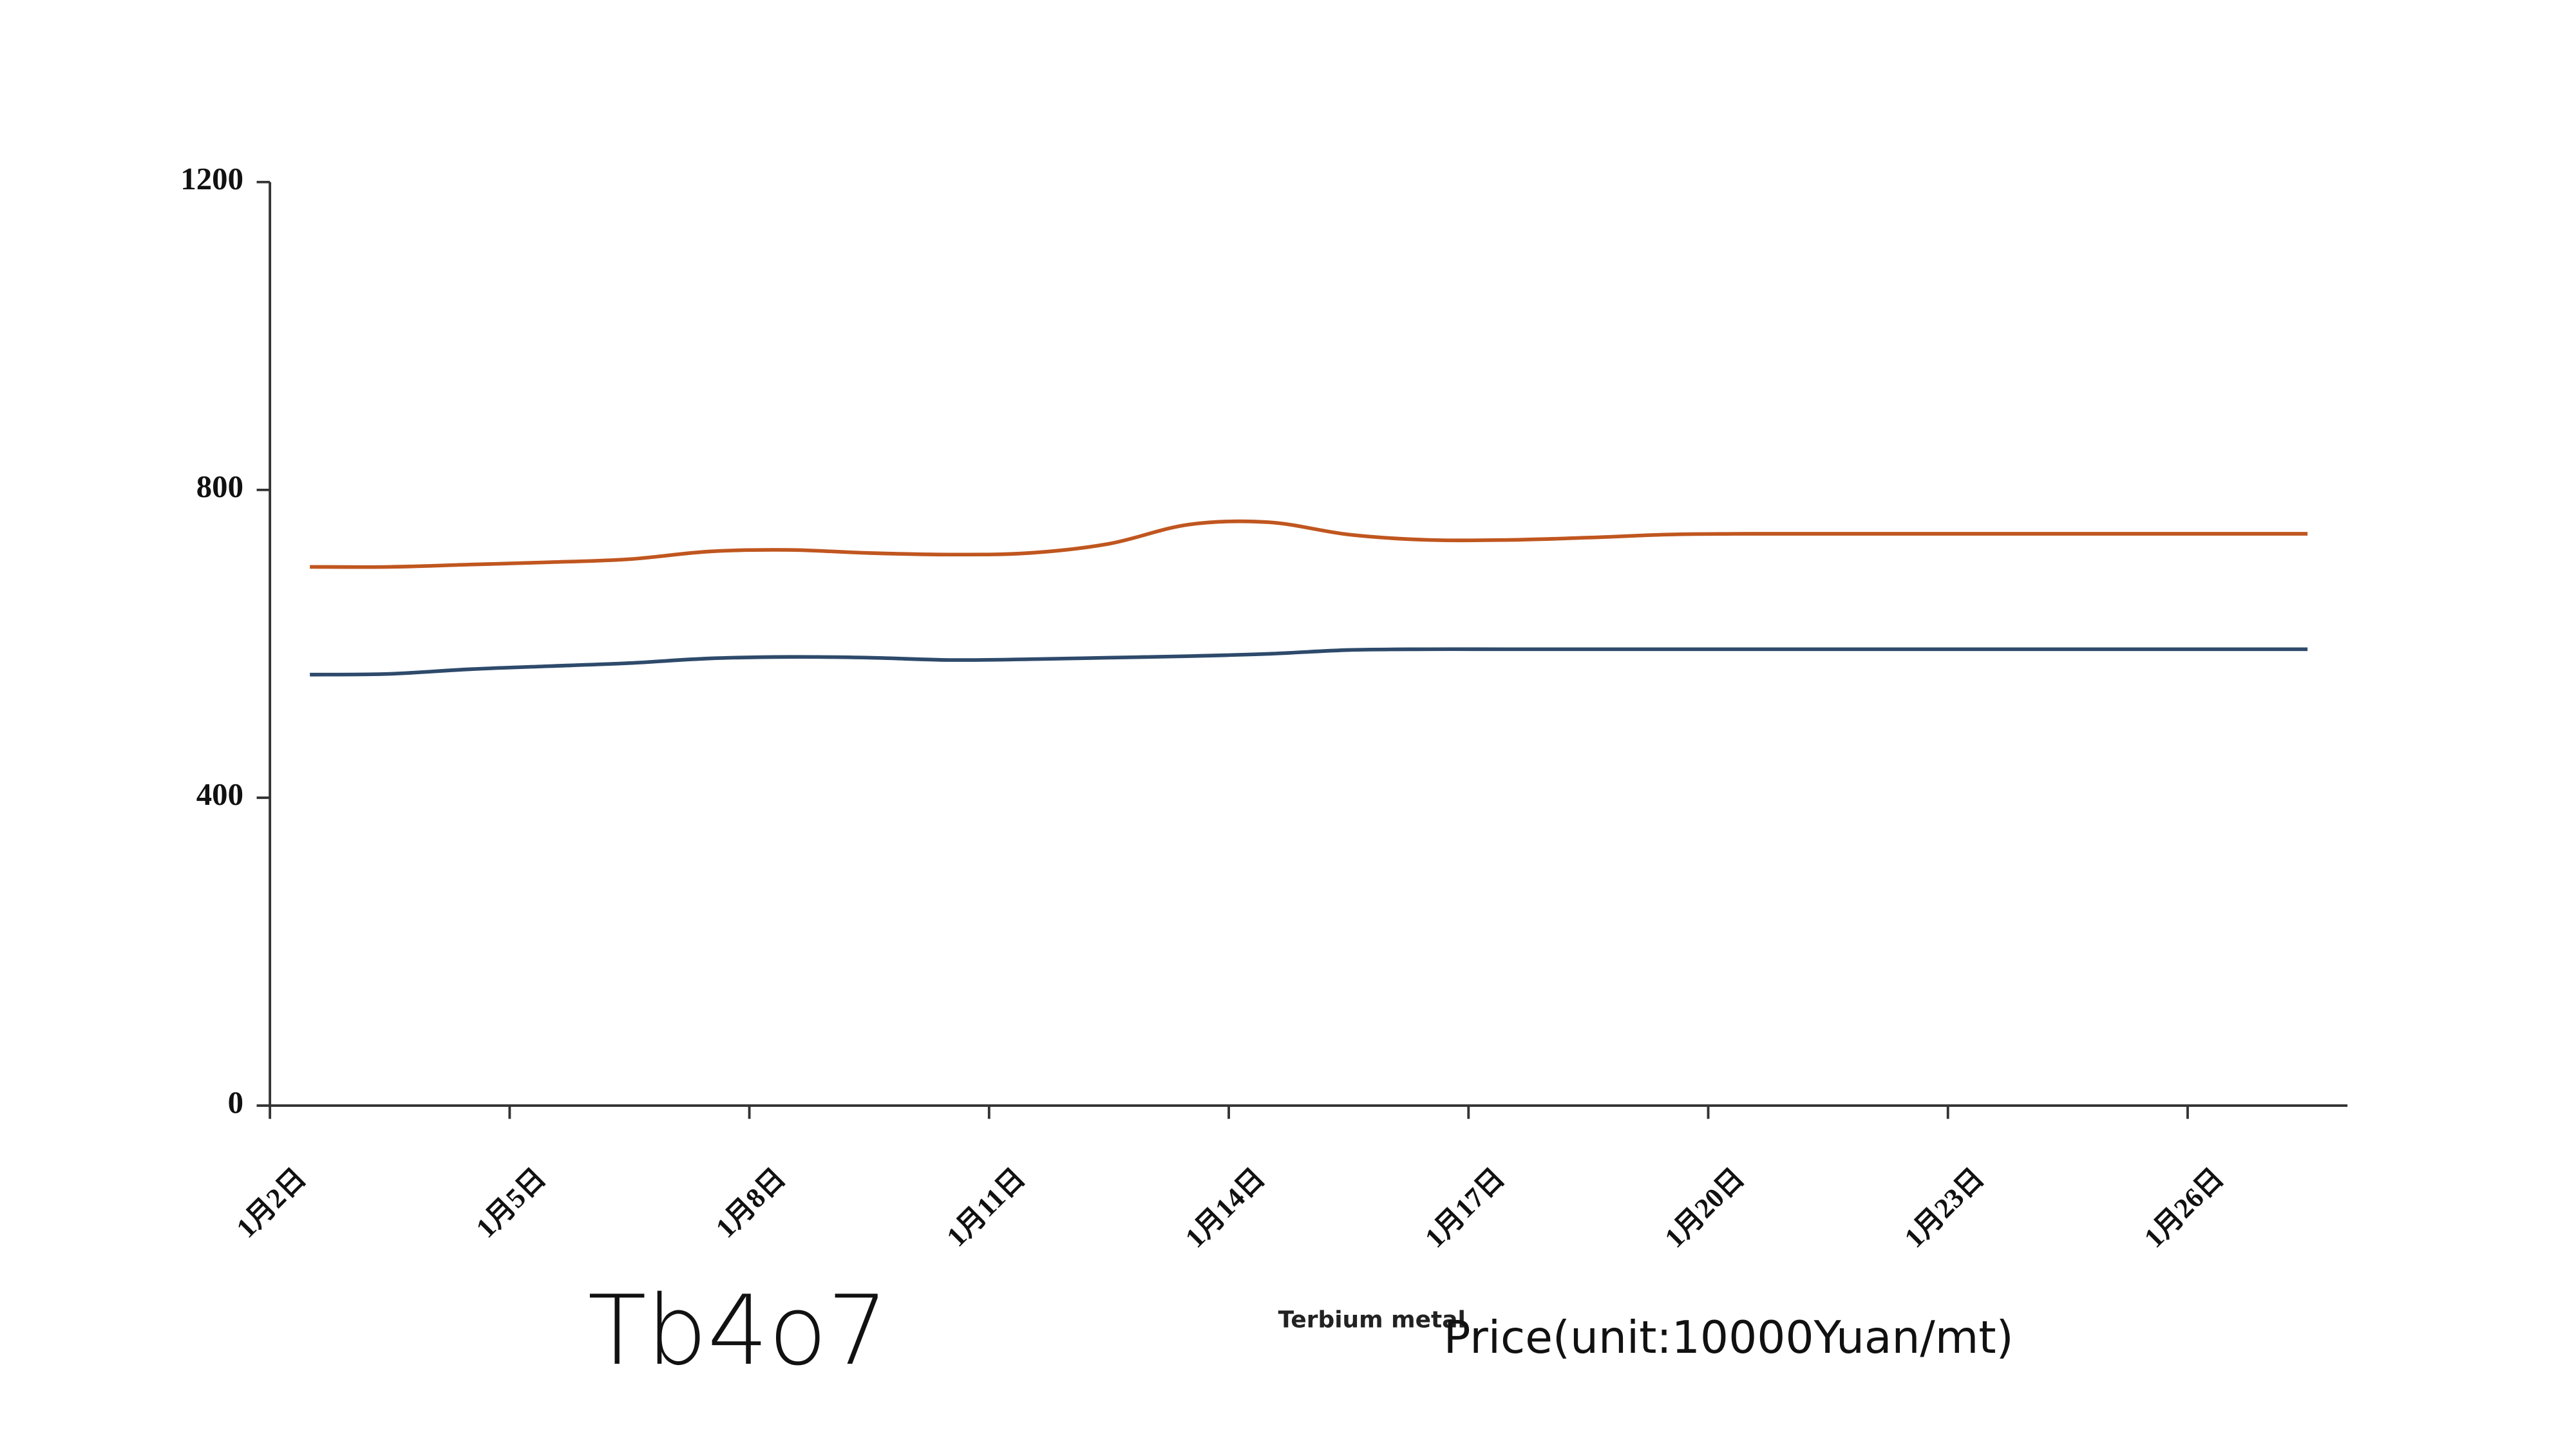  Describe the element at coordinates (211, 178) in the screenshot. I see `y-tick-label: 1200` at that location.